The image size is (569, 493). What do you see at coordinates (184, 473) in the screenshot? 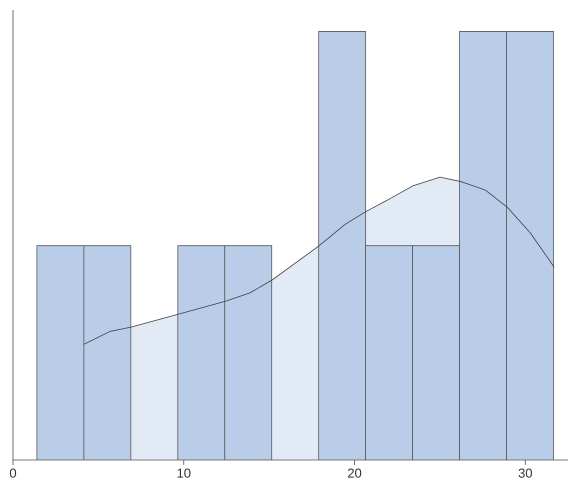
I see `x-tick-label: 10` at bounding box center [184, 473].